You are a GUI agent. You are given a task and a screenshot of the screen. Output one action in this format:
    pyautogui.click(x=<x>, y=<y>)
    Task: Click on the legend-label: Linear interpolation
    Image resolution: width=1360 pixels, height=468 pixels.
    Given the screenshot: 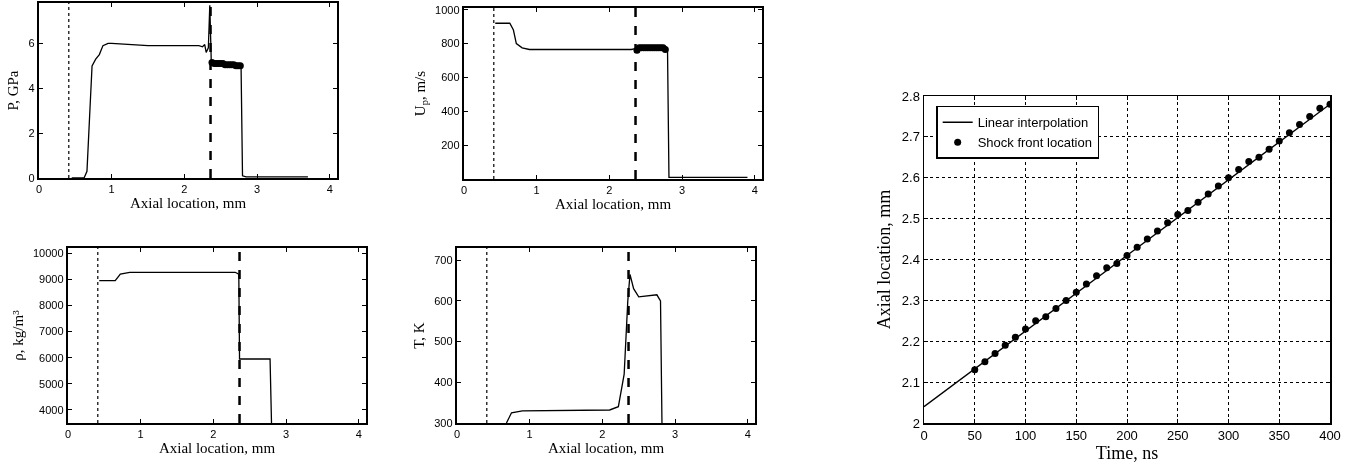 What is the action you would take?
    pyautogui.click(x=1033, y=123)
    